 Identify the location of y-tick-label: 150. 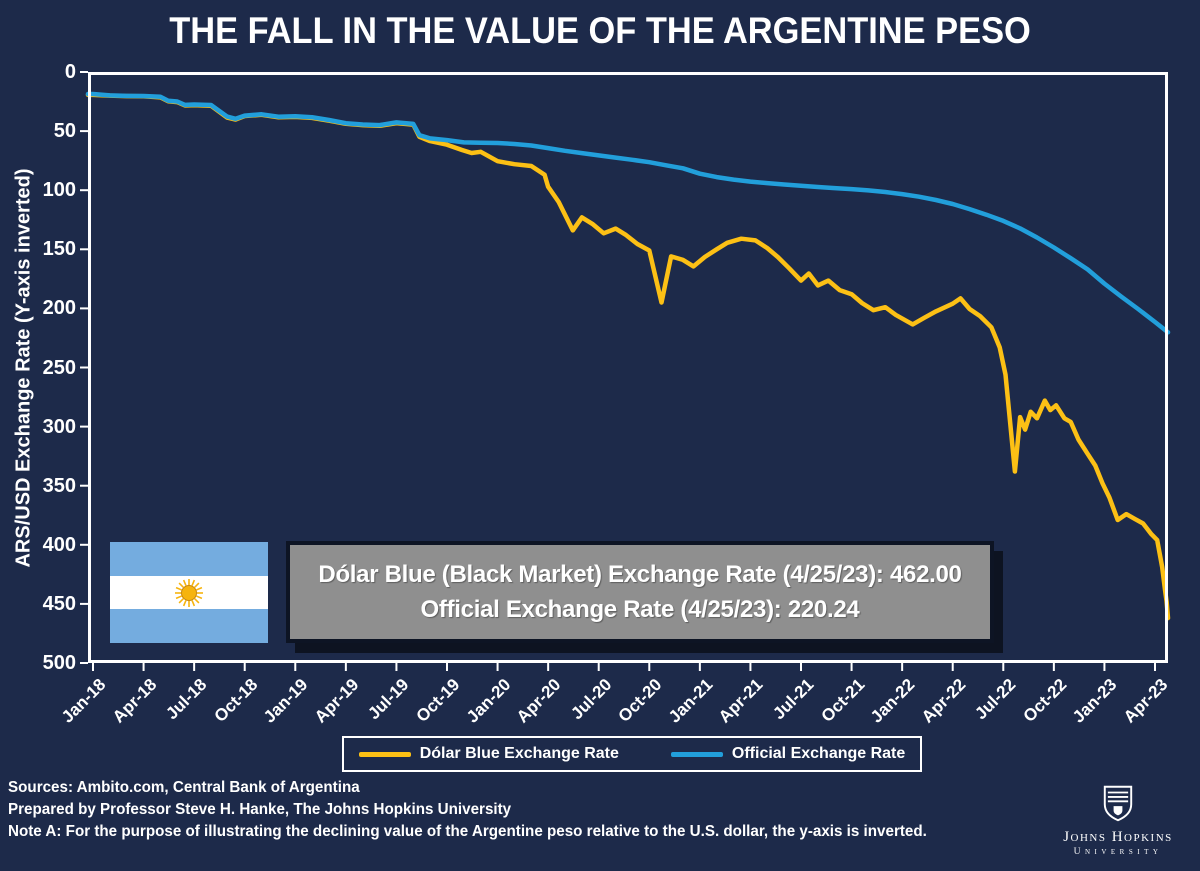
(59, 249).